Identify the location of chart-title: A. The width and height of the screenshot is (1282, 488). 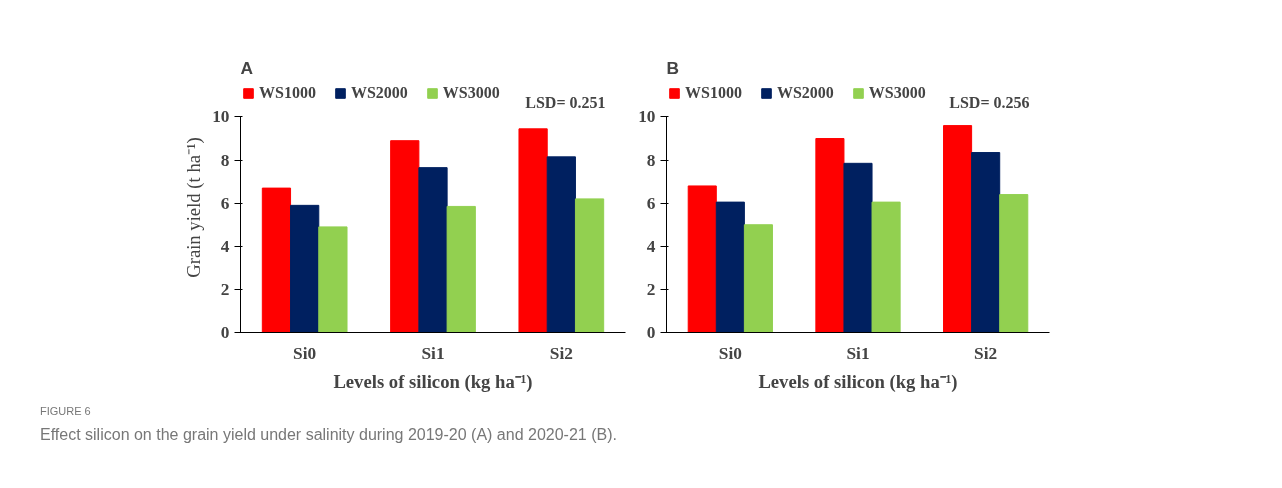
(247, 67).